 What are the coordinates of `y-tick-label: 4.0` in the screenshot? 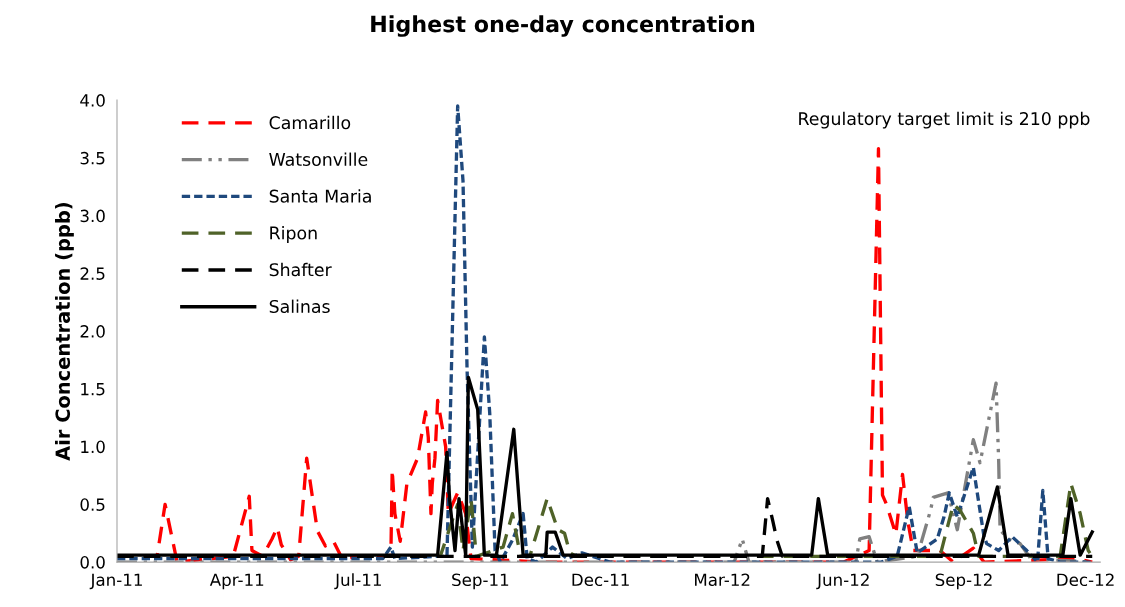 It's located at (92, 100).